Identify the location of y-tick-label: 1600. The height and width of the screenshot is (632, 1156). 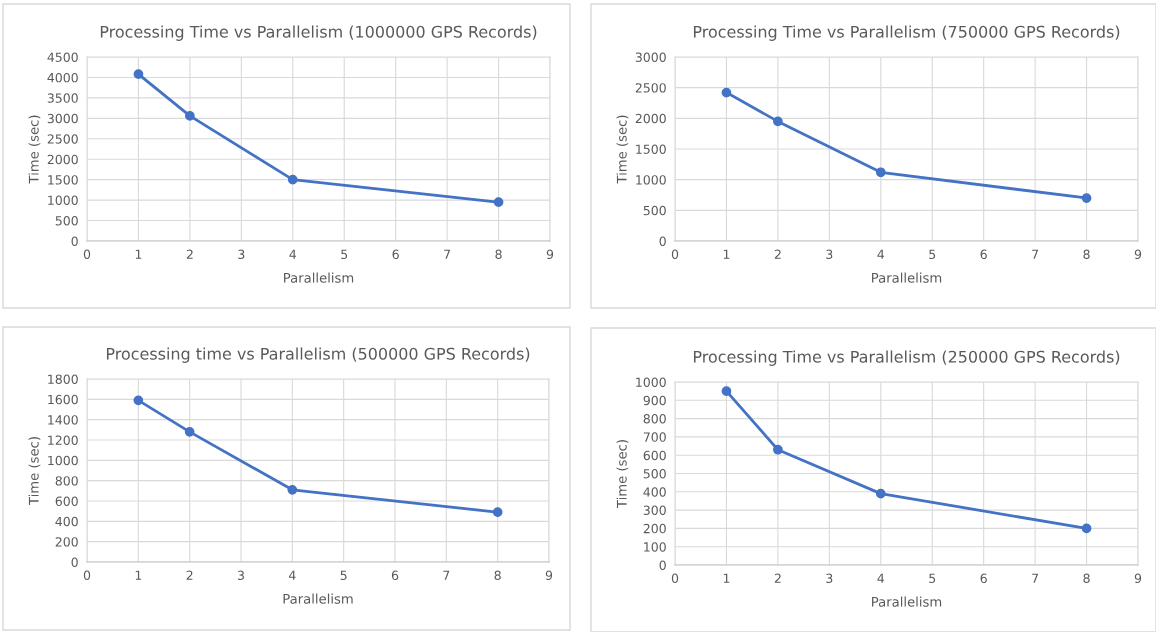
(63, 399).